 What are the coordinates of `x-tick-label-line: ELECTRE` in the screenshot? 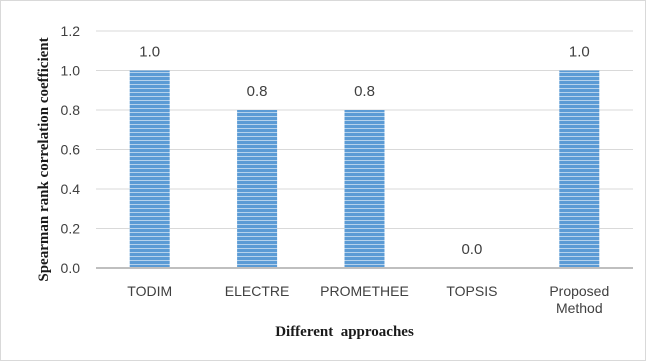 It's located at (257, 291).